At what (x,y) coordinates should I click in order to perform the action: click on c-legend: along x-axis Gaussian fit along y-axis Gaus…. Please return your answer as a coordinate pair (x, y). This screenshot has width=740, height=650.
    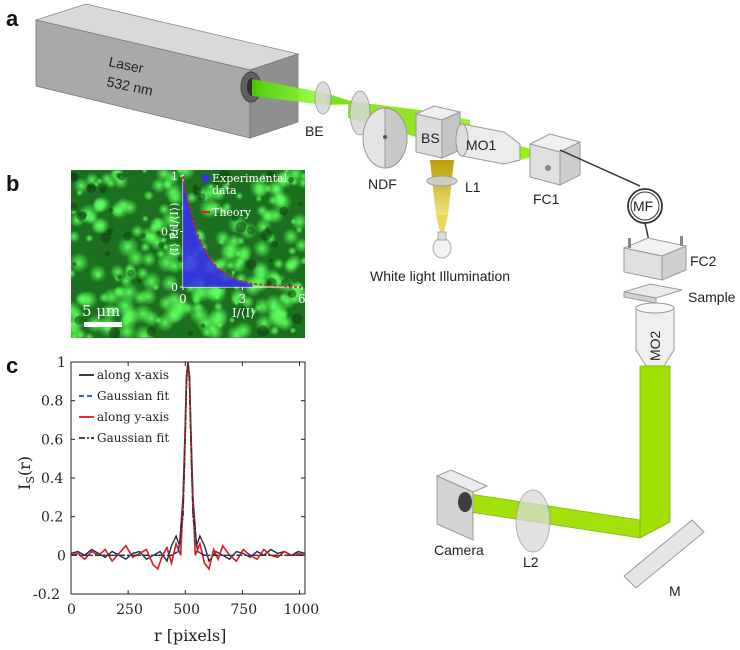
    Looking at the image, I should click on (124, 406).